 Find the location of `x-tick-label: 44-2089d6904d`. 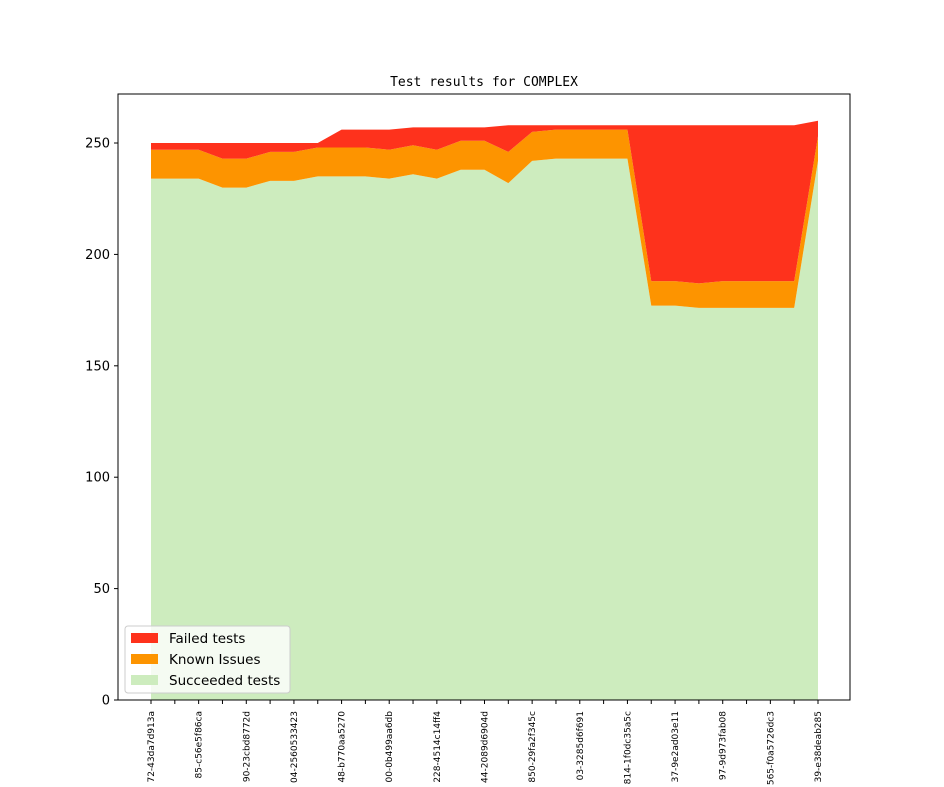

x-tick-label: 44-2089d6904d is located at coordinates (486, 747).